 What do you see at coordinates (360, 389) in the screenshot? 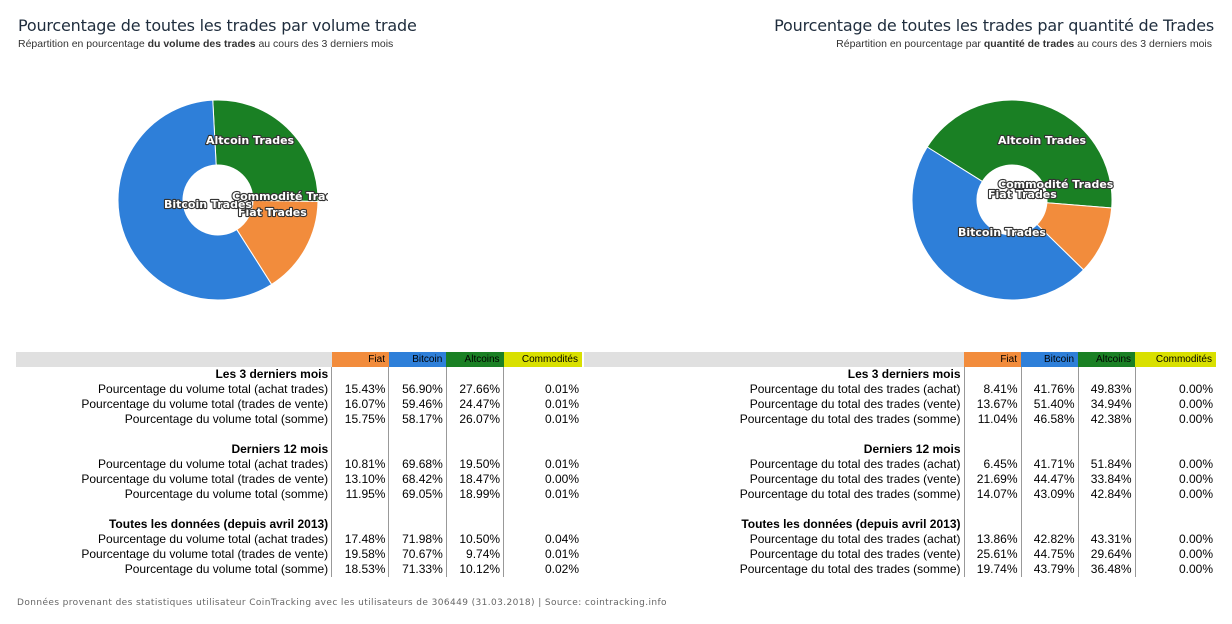
I see `cell-fiat: 15.43%` at bounding box center [360, 389].